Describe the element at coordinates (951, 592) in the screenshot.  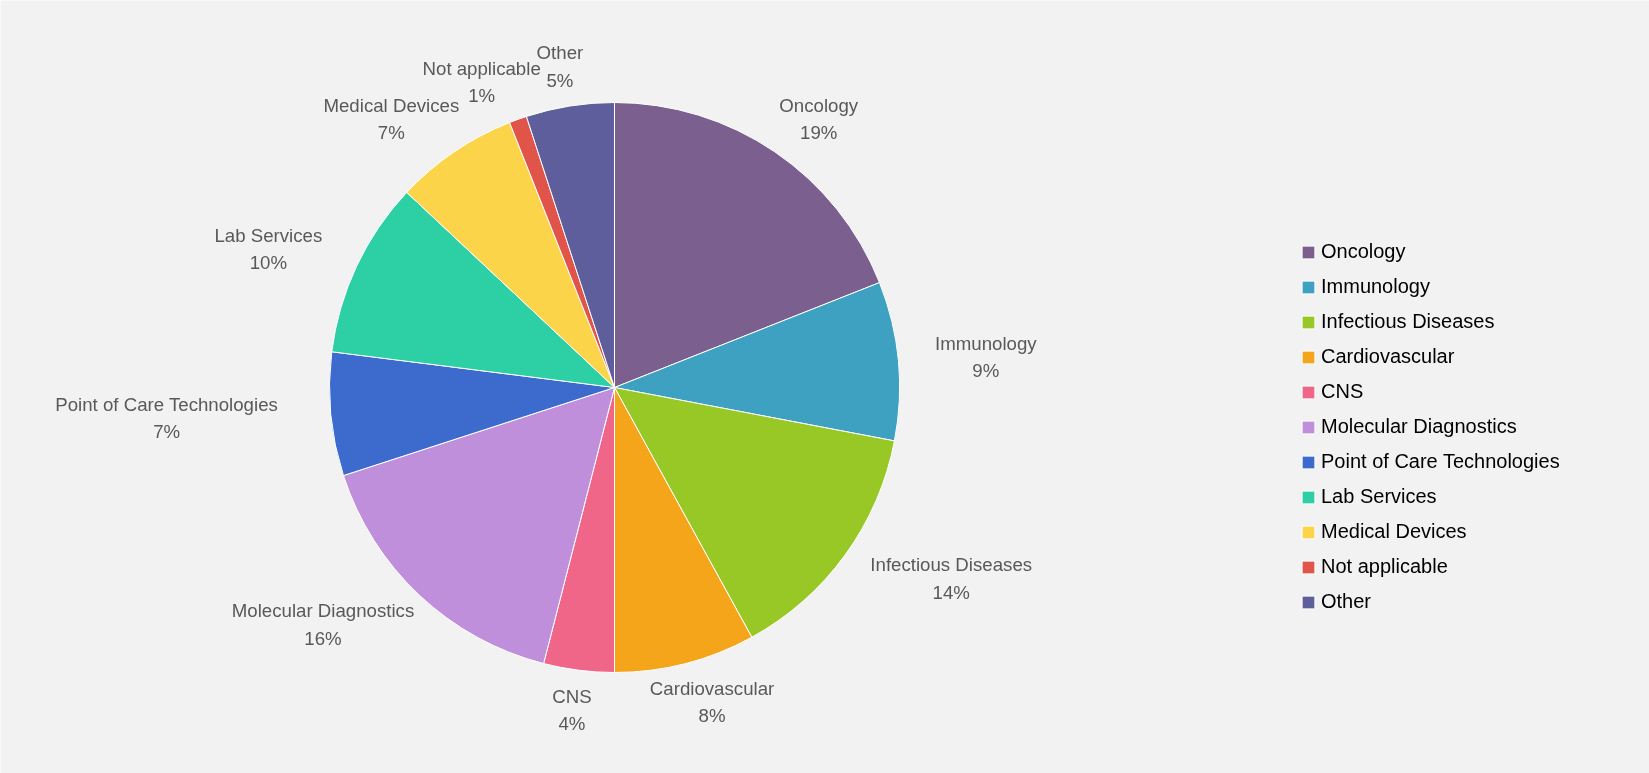
I see `data-label: 14%` at that location.